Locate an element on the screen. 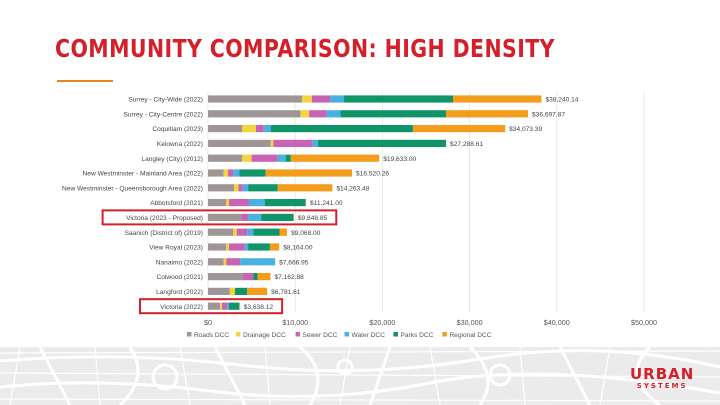 The width and height of the screenshot is (720, 405). urban-systems-logo: URBAN SYSTEMS is located at coordinates (662, 379).